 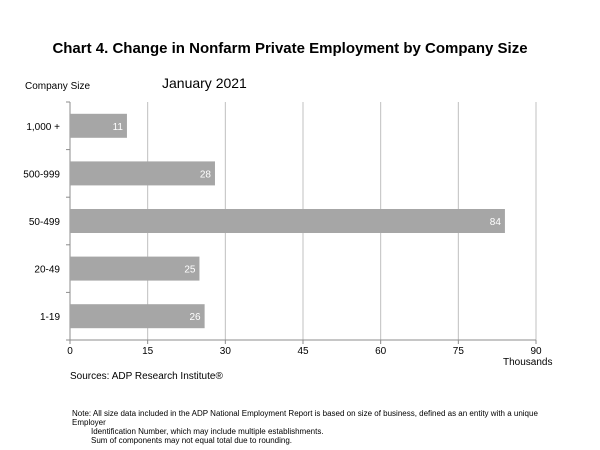 I want to click on bar-value-label: 28, so click(x=206, y=174).